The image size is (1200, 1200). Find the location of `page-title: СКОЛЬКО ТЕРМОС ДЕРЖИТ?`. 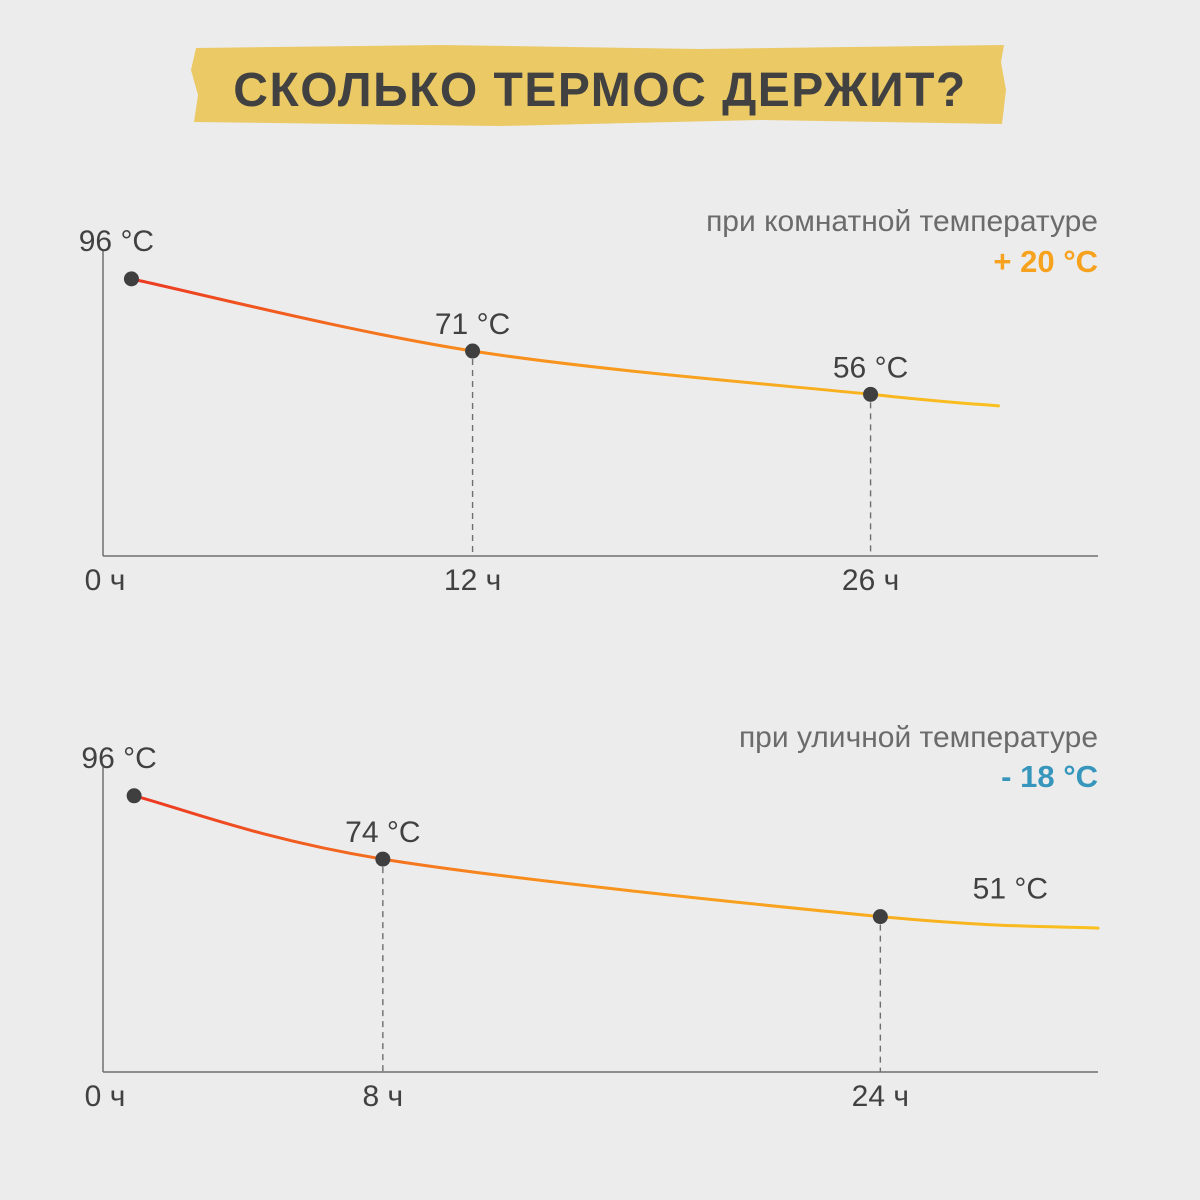

page-title: СКОЛЬКО ТЕРМОС ДЕРЖИТ? is located at coordinates (599, 90).